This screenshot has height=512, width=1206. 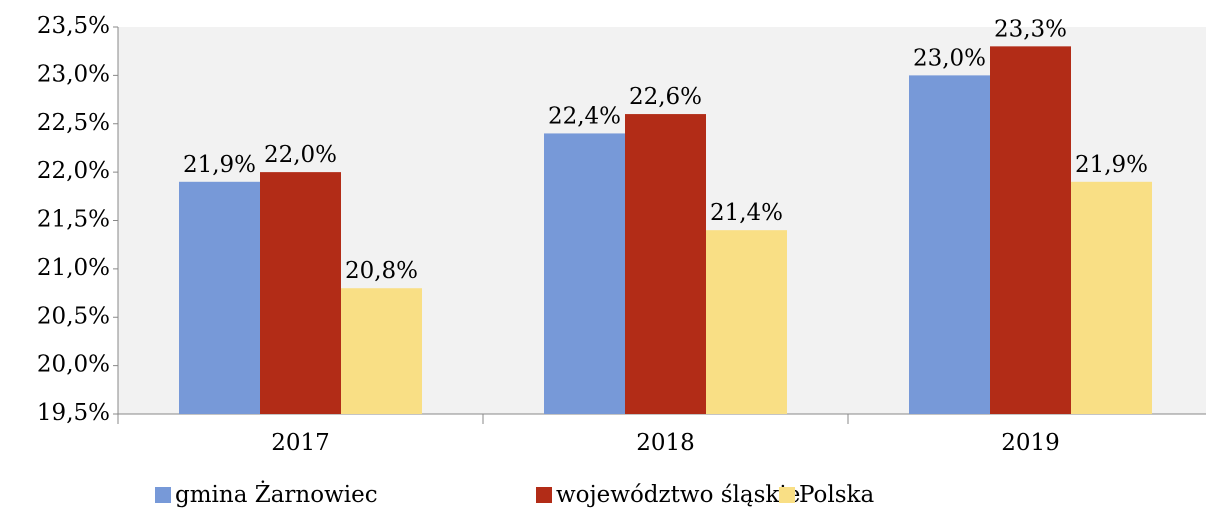 I want to click on y-tick-label: 23,0%, so click(x=73, y=74).